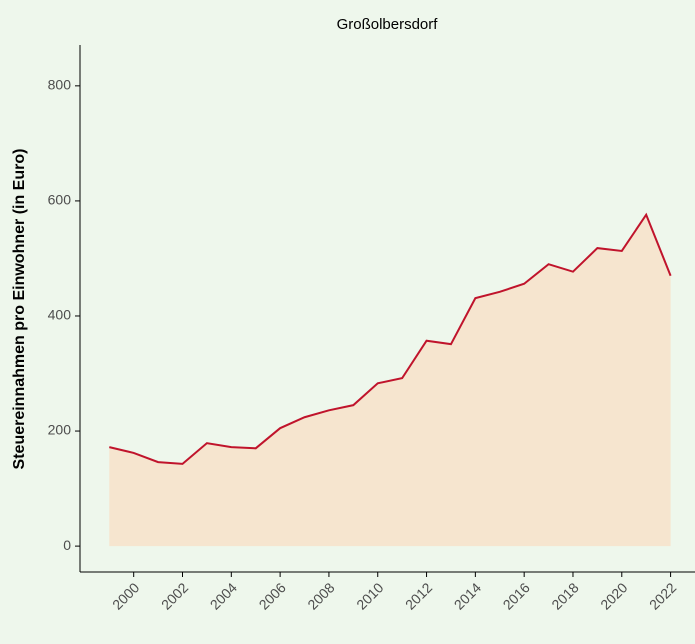  What do you see at coordinates (60, 85) in the screenshot?
I see `y-tick-label: 800` at bounding box center [60, 85].